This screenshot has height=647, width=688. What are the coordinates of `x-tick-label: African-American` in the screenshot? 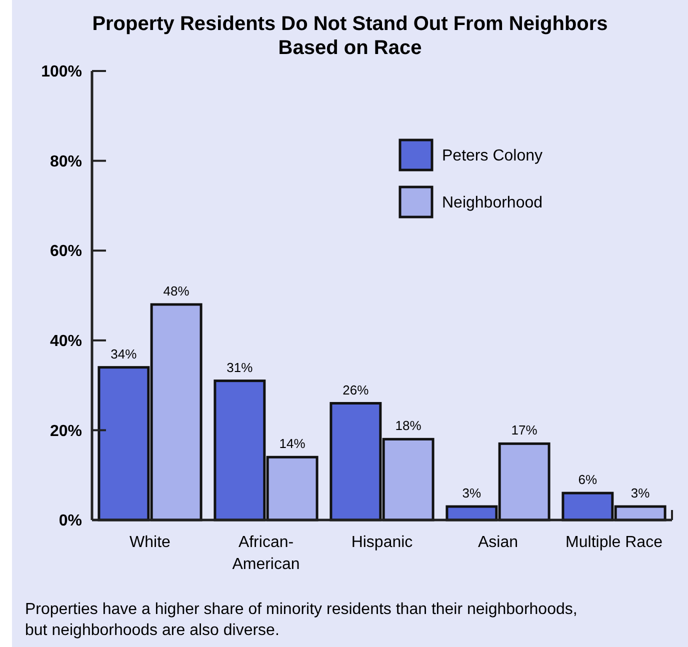 It's located at (266, 553).